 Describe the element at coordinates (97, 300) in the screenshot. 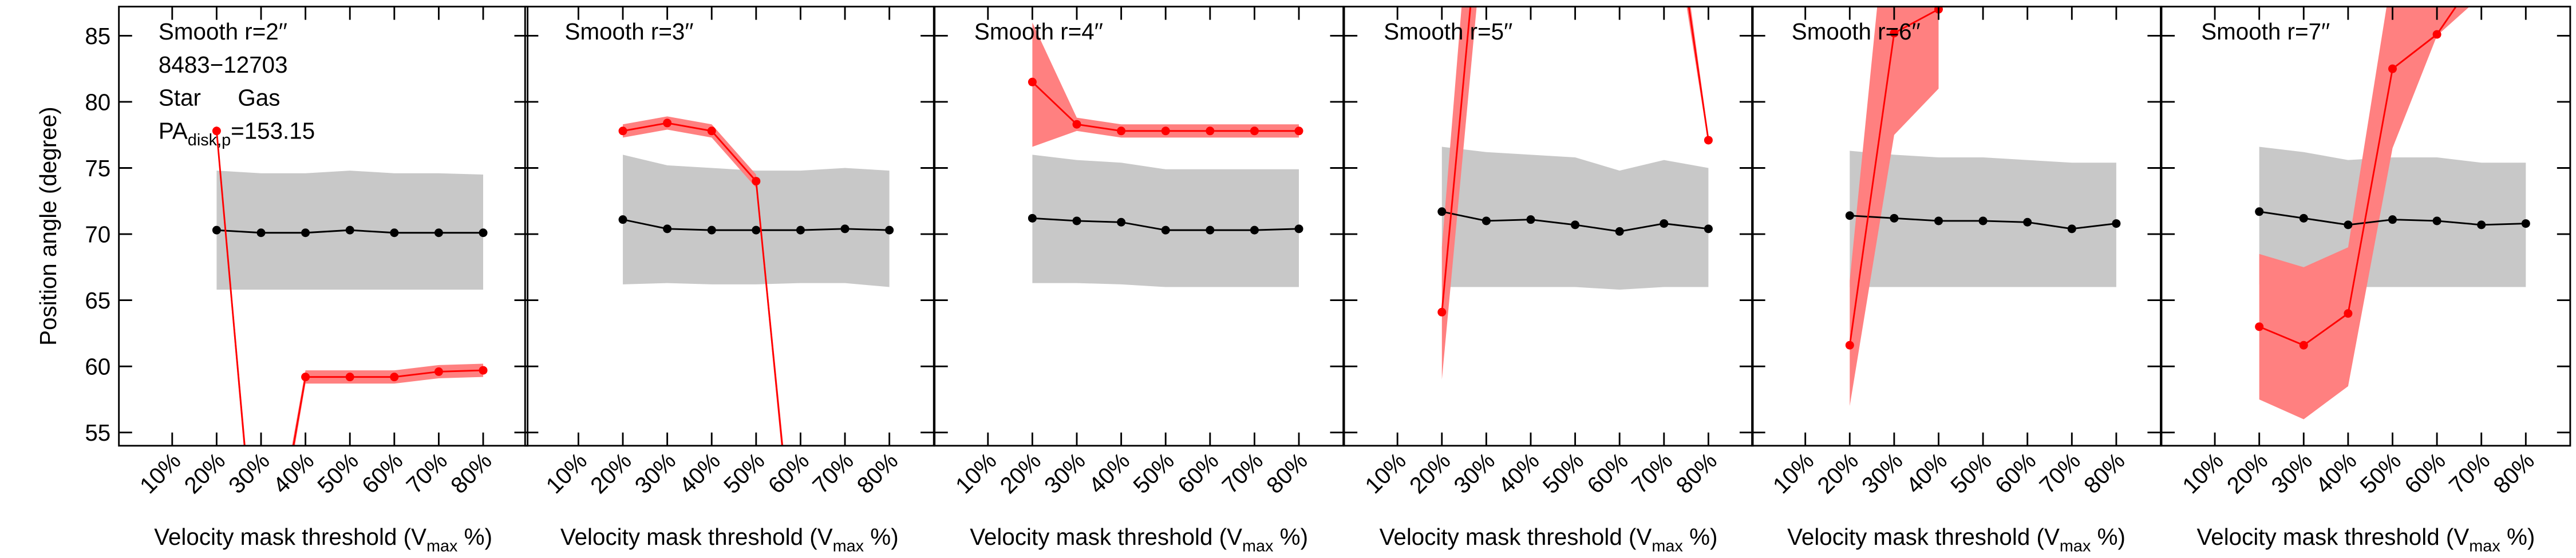

I see `y-tick-label: 65` at that location.